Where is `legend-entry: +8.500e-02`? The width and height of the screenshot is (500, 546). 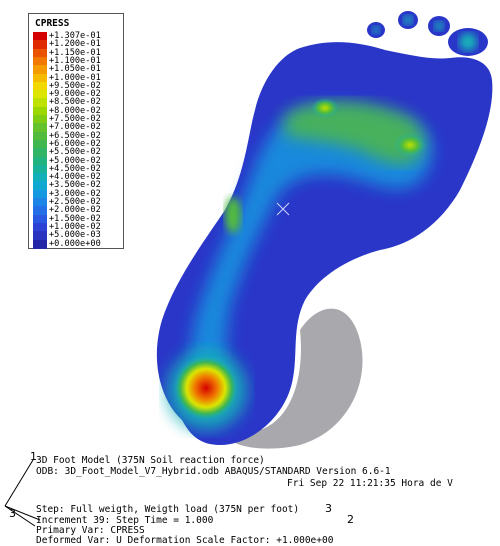 legend-entry: +8.500e-02 is located at coordinates (78, 102).